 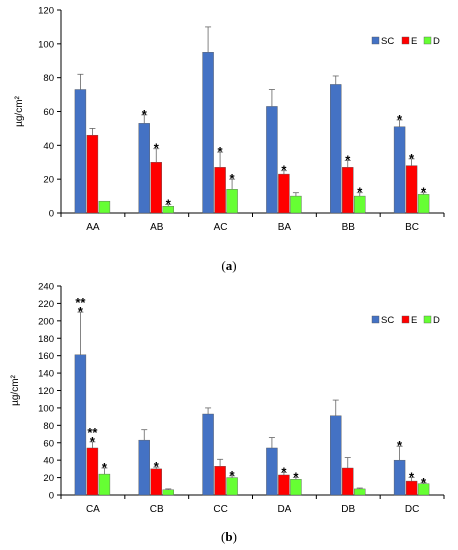 I want to click on category-label: BC, so click(x=412, y=227).